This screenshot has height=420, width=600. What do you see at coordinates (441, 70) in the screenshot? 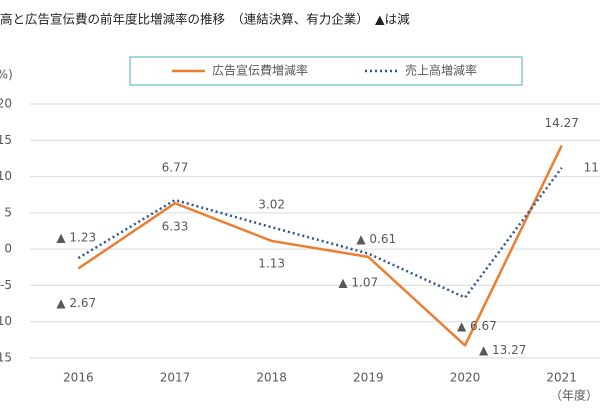
I see `legend-label: 売上高増減率` at bounding box center [441, 70].